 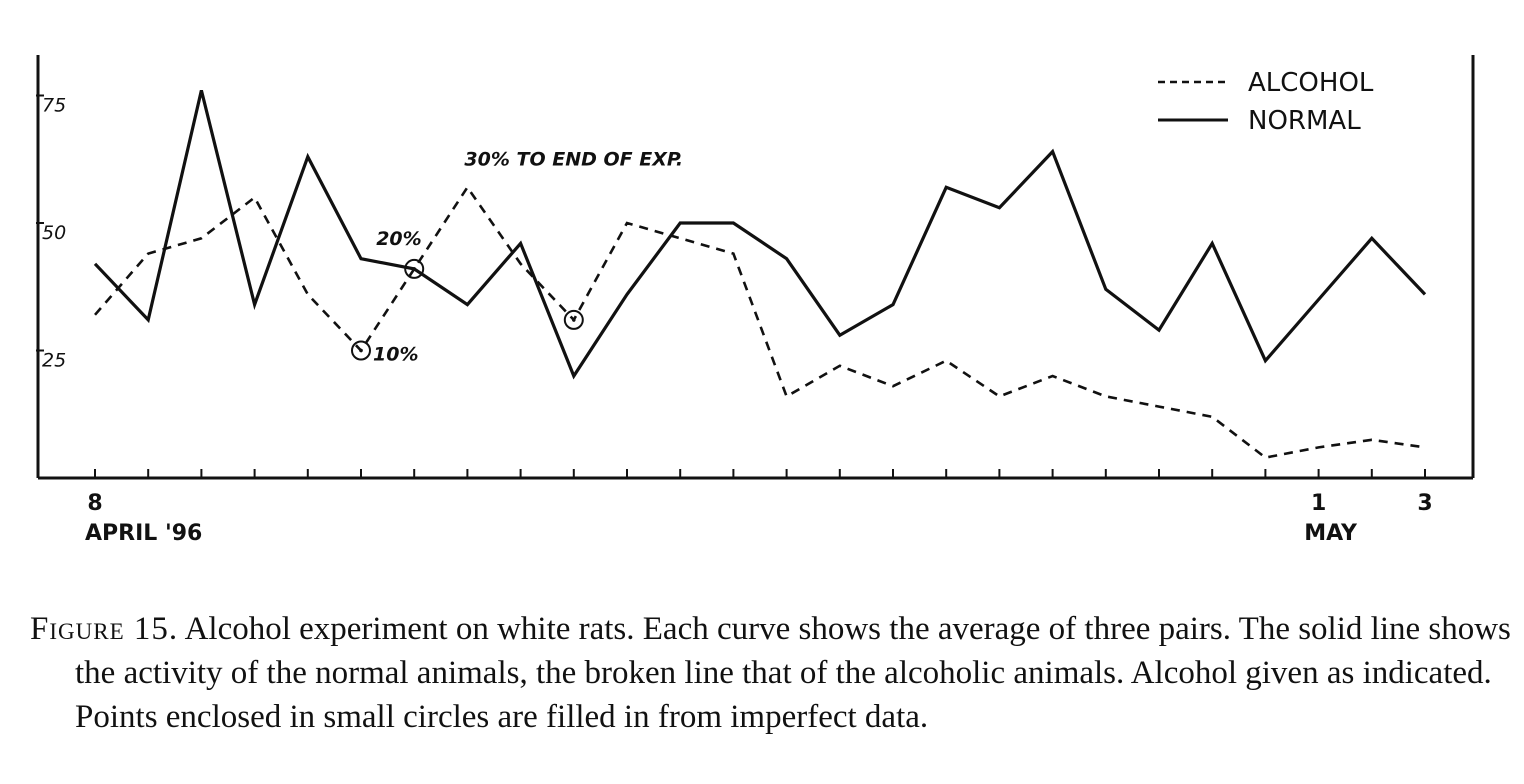 I want to click on legend-label-alcohol: ALCOHOL, so click(x=1311, y=83).